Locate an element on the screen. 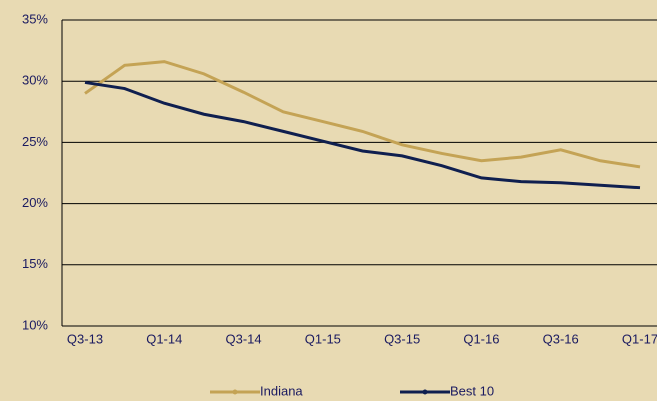 This screenshot has width=657, height=401. x-tick-label: Q1-17 is located at coordinates (639, 338).